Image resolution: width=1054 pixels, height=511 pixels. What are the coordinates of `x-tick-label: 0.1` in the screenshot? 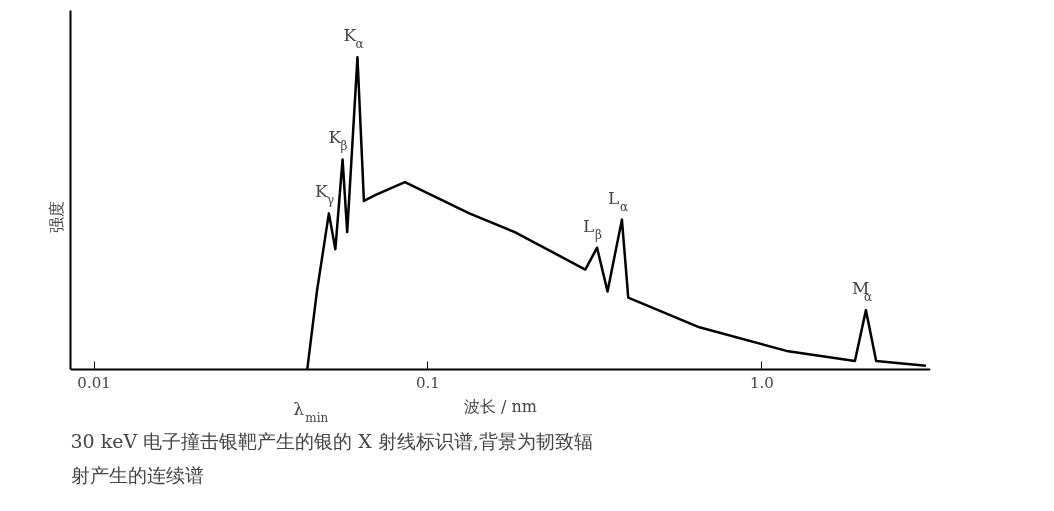 It's located at (428, 383).